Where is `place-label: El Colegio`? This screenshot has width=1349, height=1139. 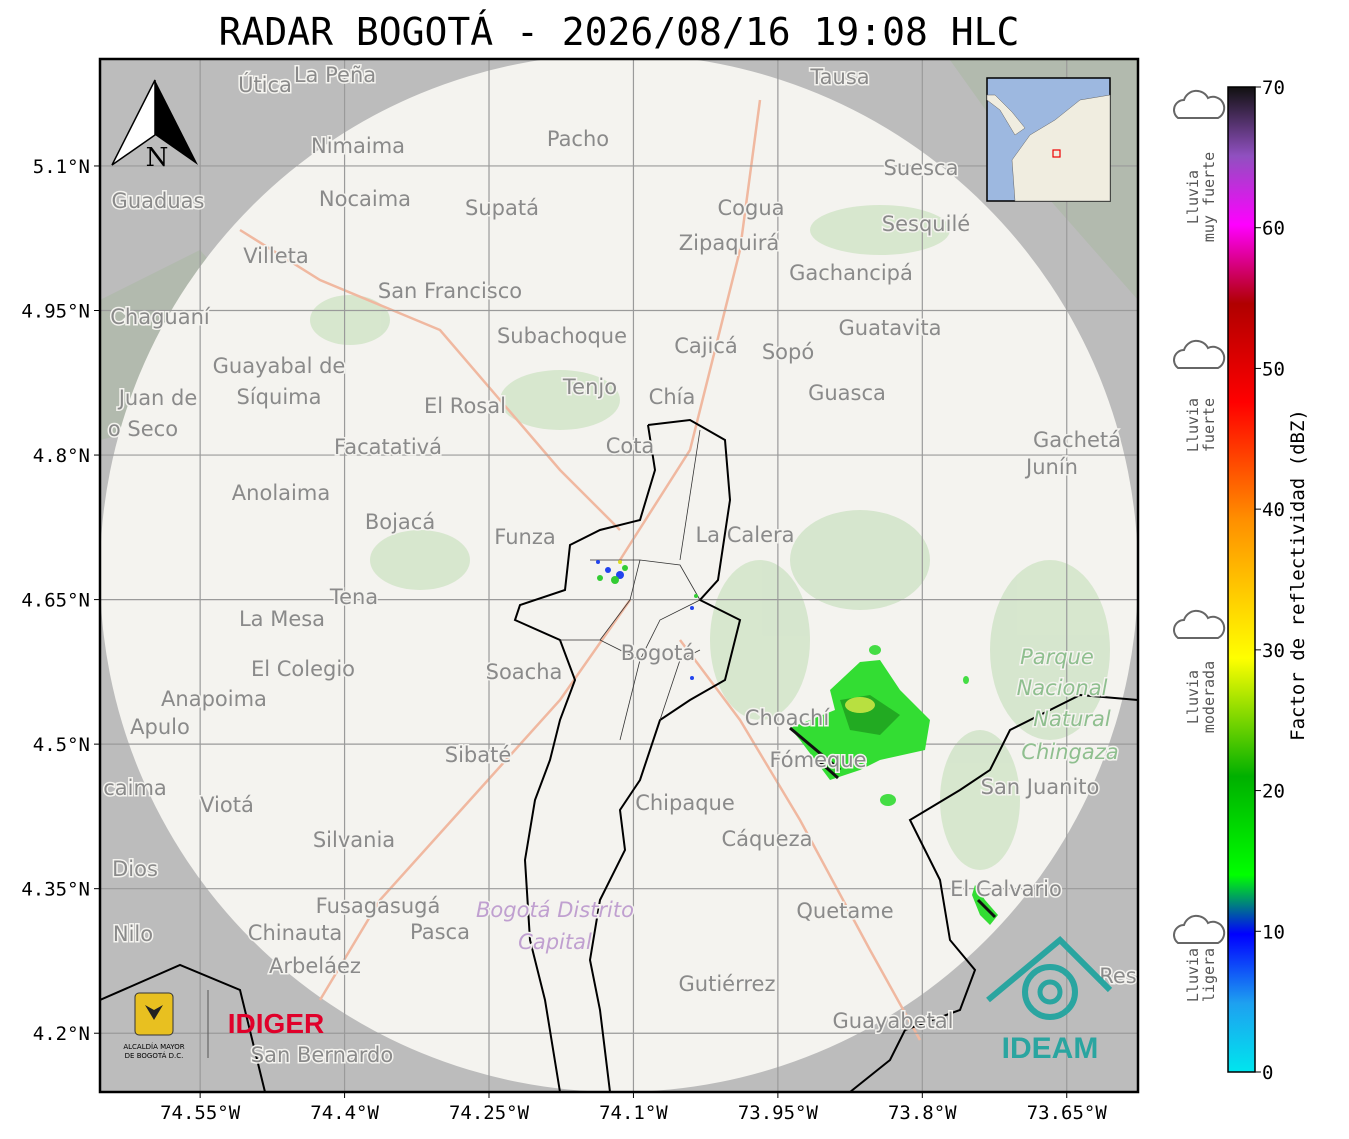 place-label: El Colegio is located at coordinates (303, 669).